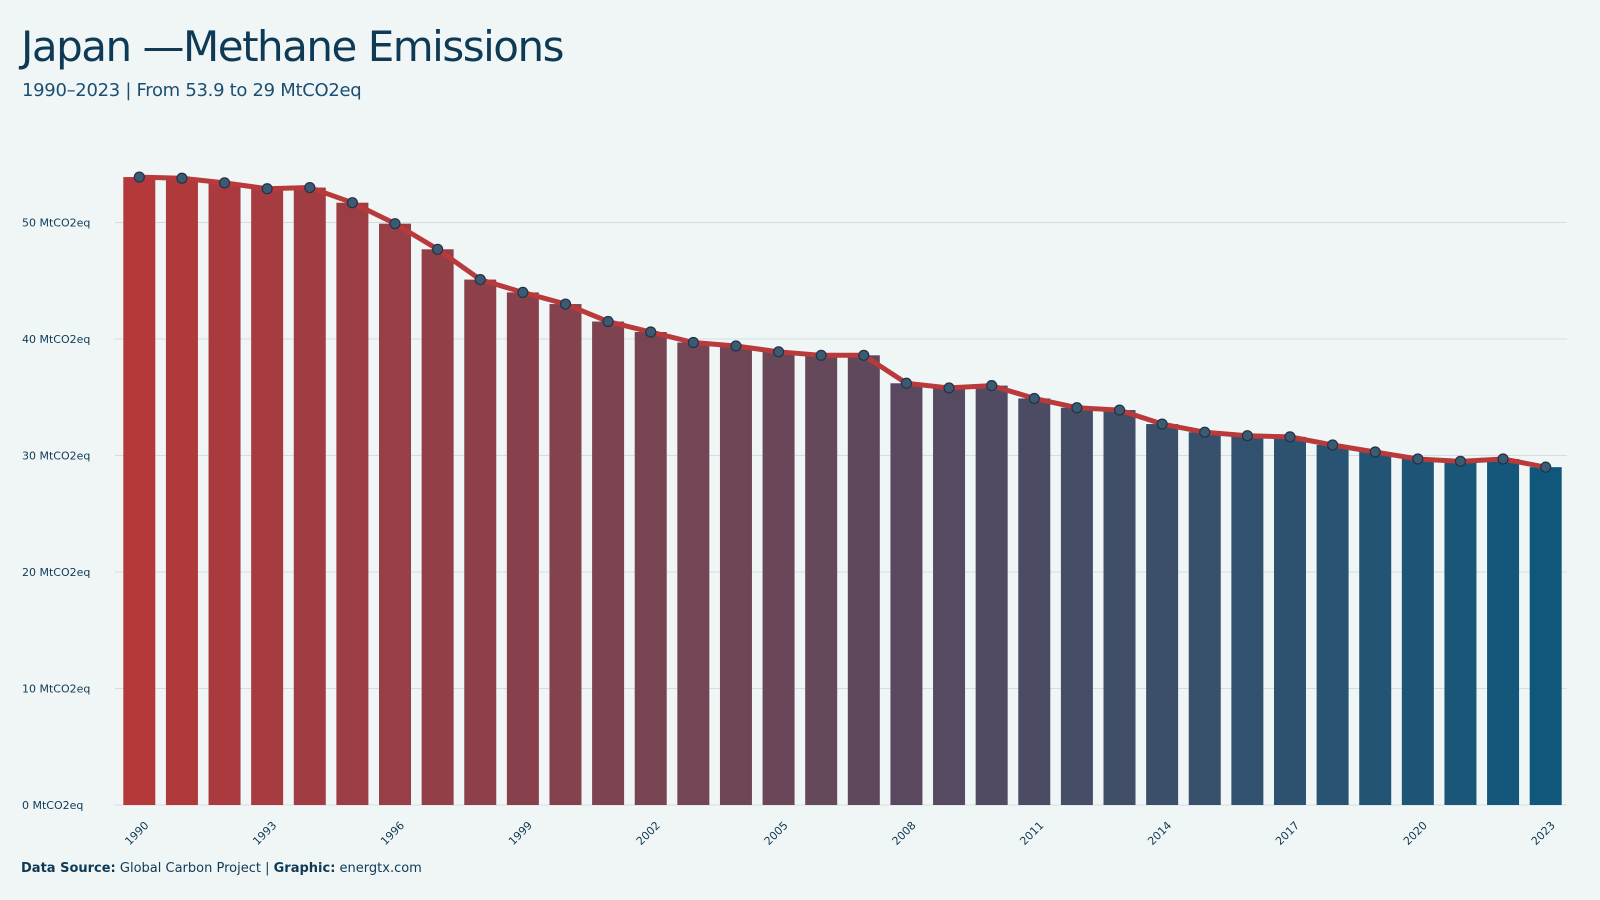  Describe the element at coordinates (736, 346) in the screenshot. I see `point-2004` at that location.